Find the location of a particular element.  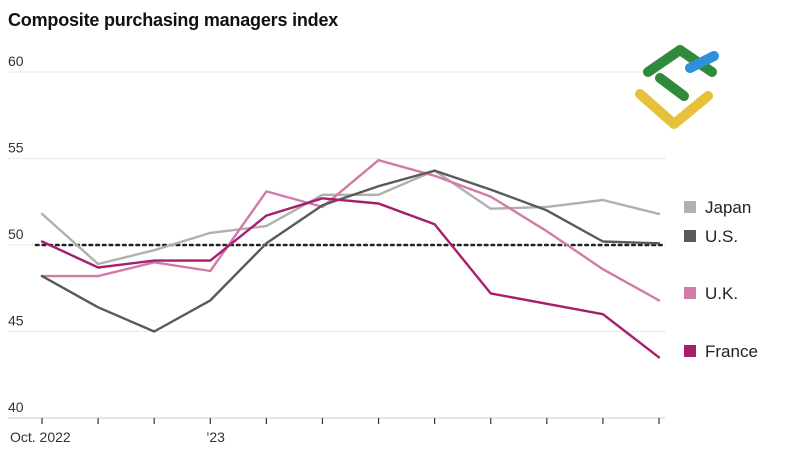

legend-swatch-japan is located at coordinates (690, 207).